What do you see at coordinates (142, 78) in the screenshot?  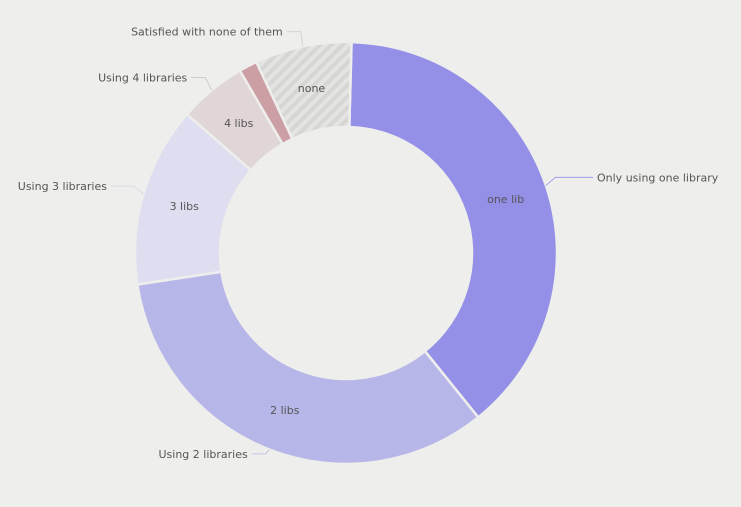 I see `legend-label-four: Using 4 libraries` at bounding box center [142, 78].